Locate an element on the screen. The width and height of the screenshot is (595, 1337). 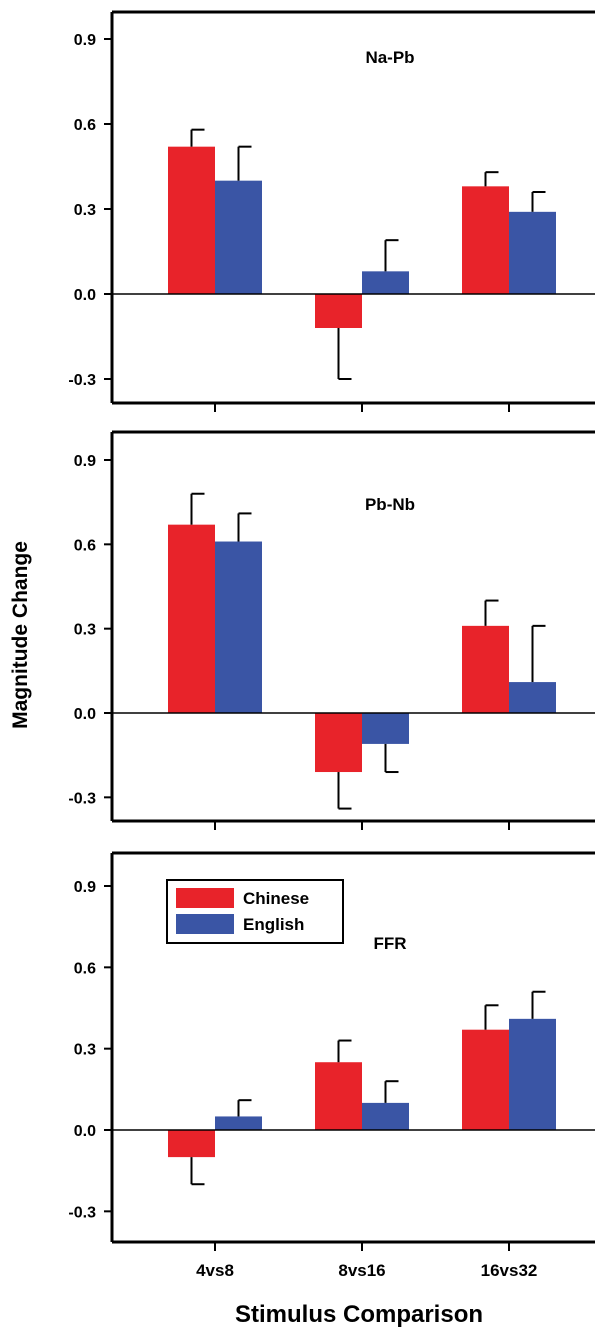
panel-title: Pb-Nb is located at coordinates (390, 504).